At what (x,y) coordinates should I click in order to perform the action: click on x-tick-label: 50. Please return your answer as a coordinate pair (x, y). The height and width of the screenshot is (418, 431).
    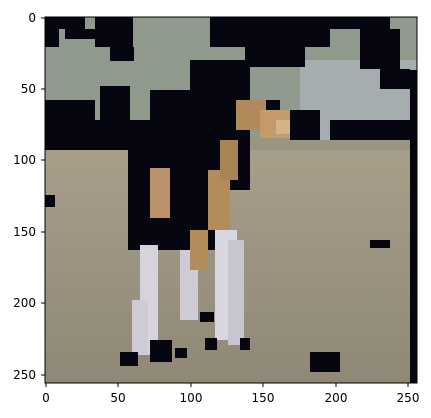
    Looking at the image, I should click on (117, 398).